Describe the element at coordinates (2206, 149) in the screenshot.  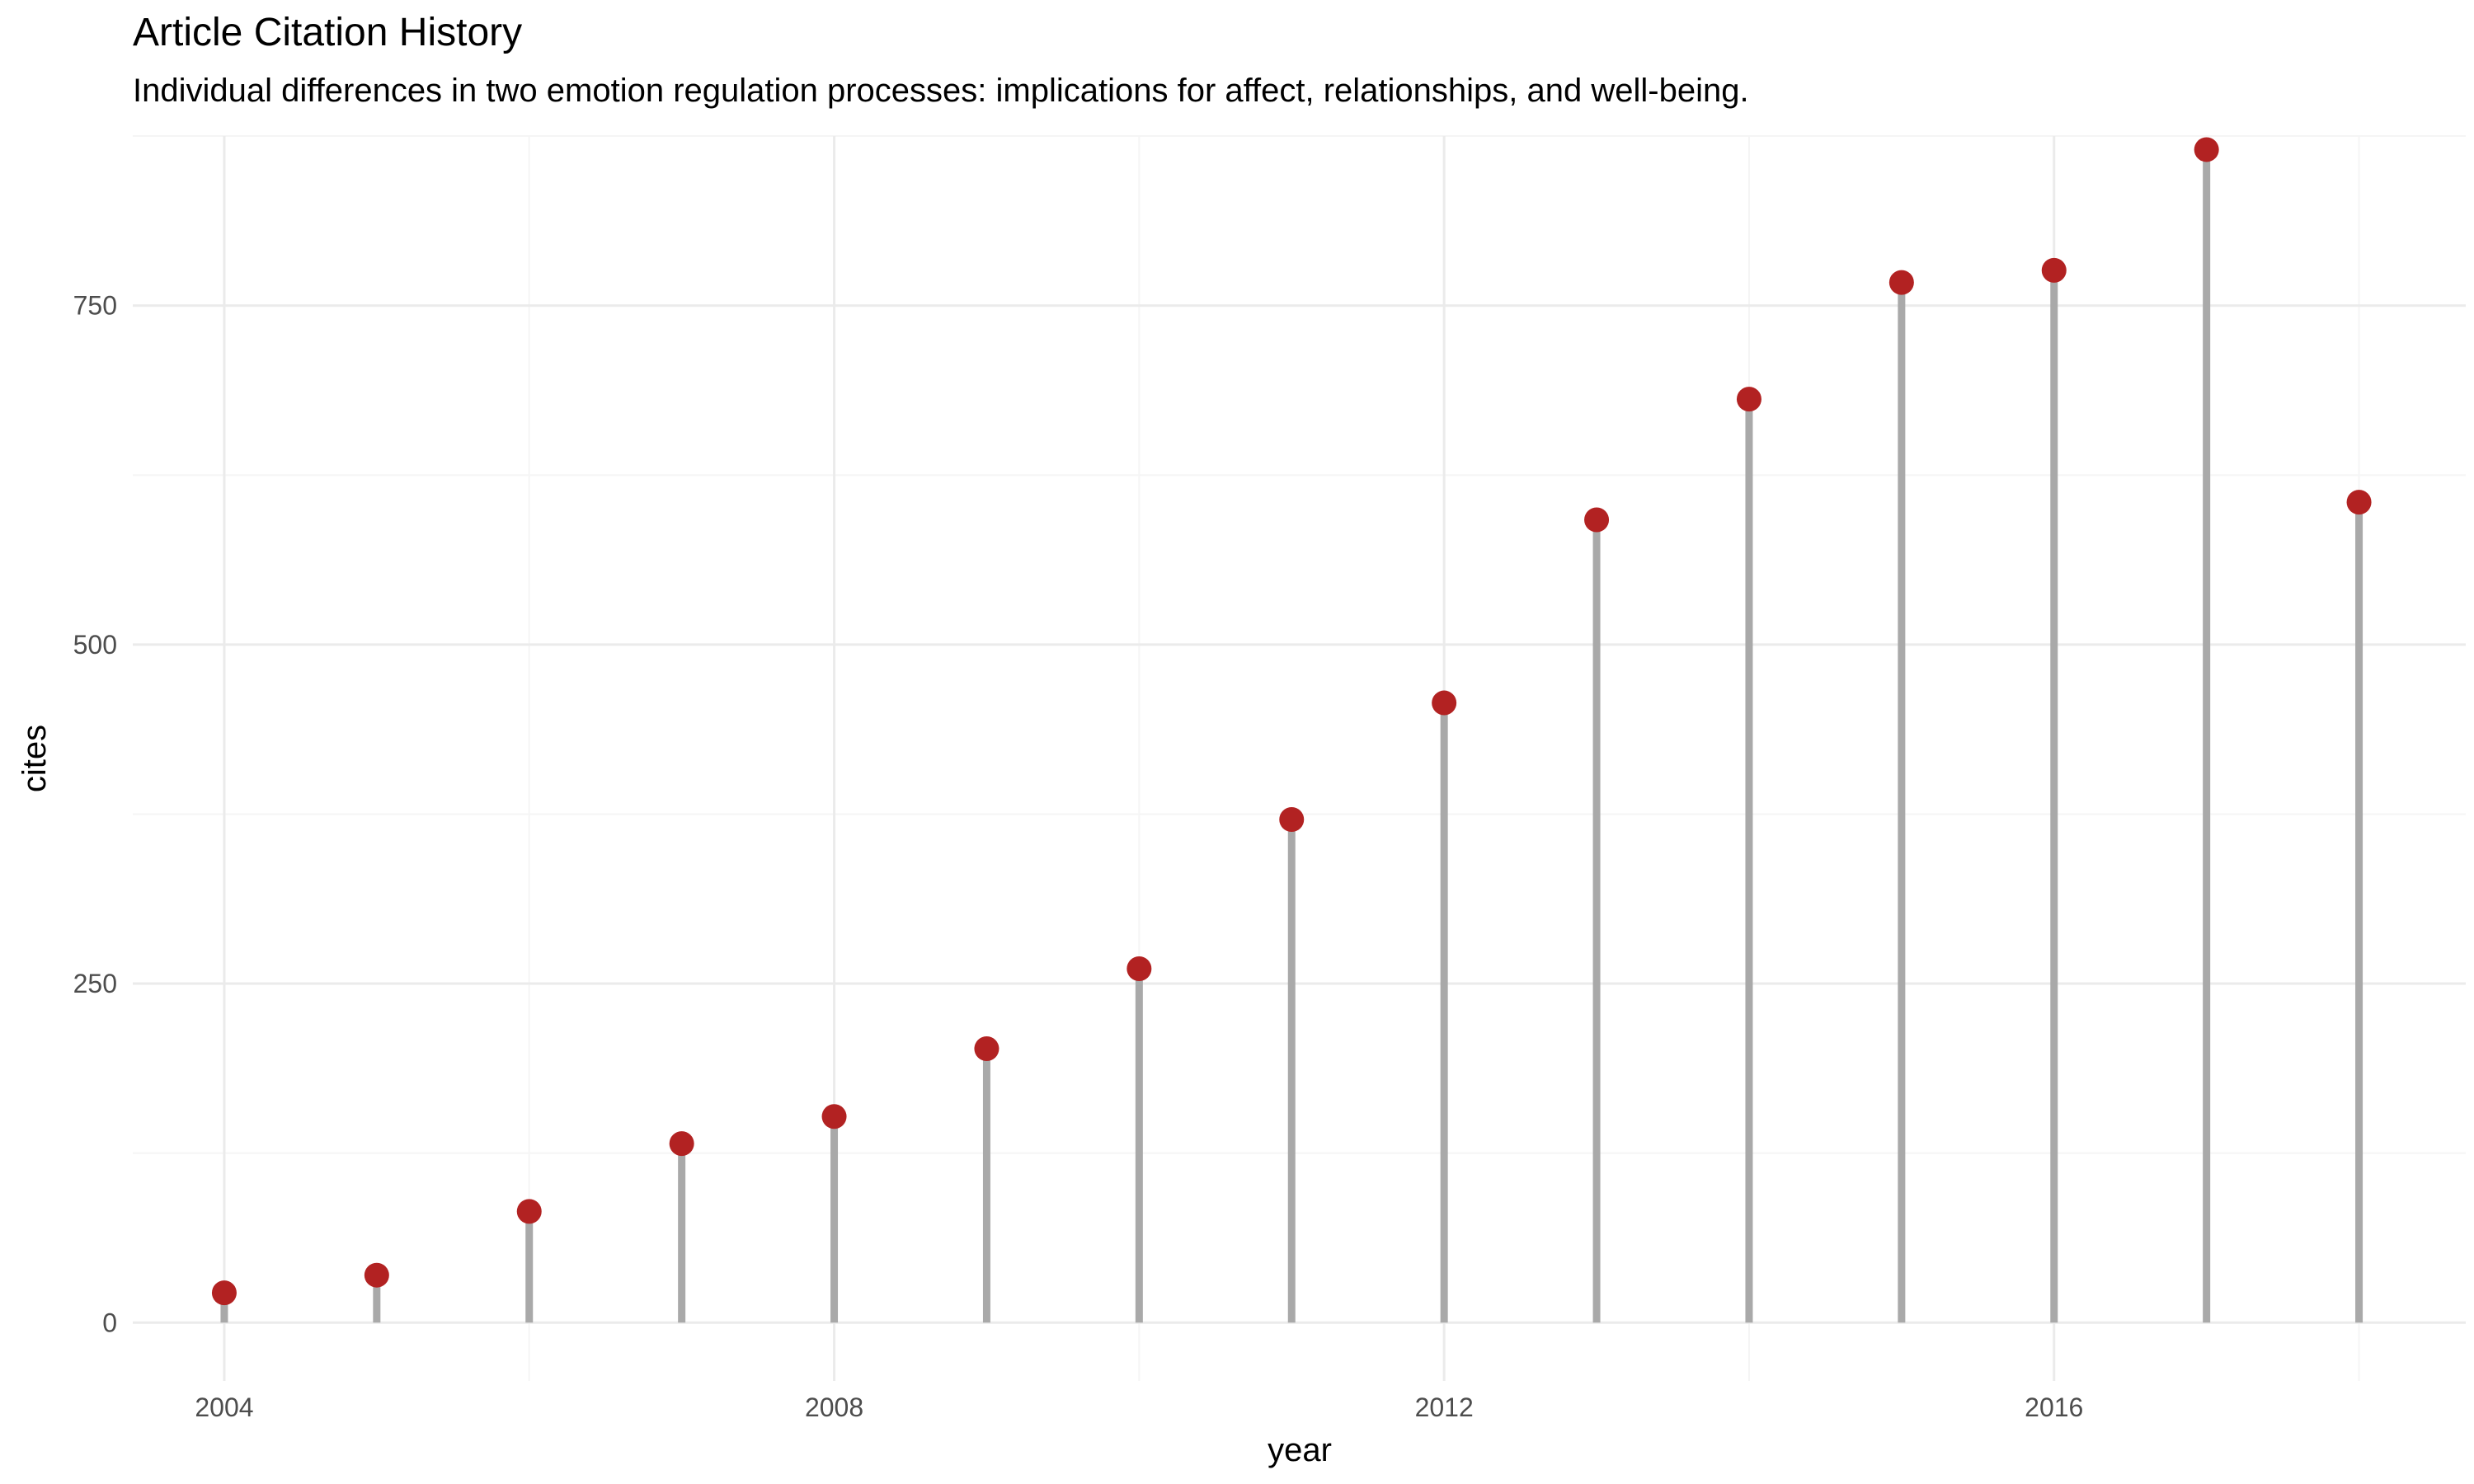
I see `point-2017` at that location.